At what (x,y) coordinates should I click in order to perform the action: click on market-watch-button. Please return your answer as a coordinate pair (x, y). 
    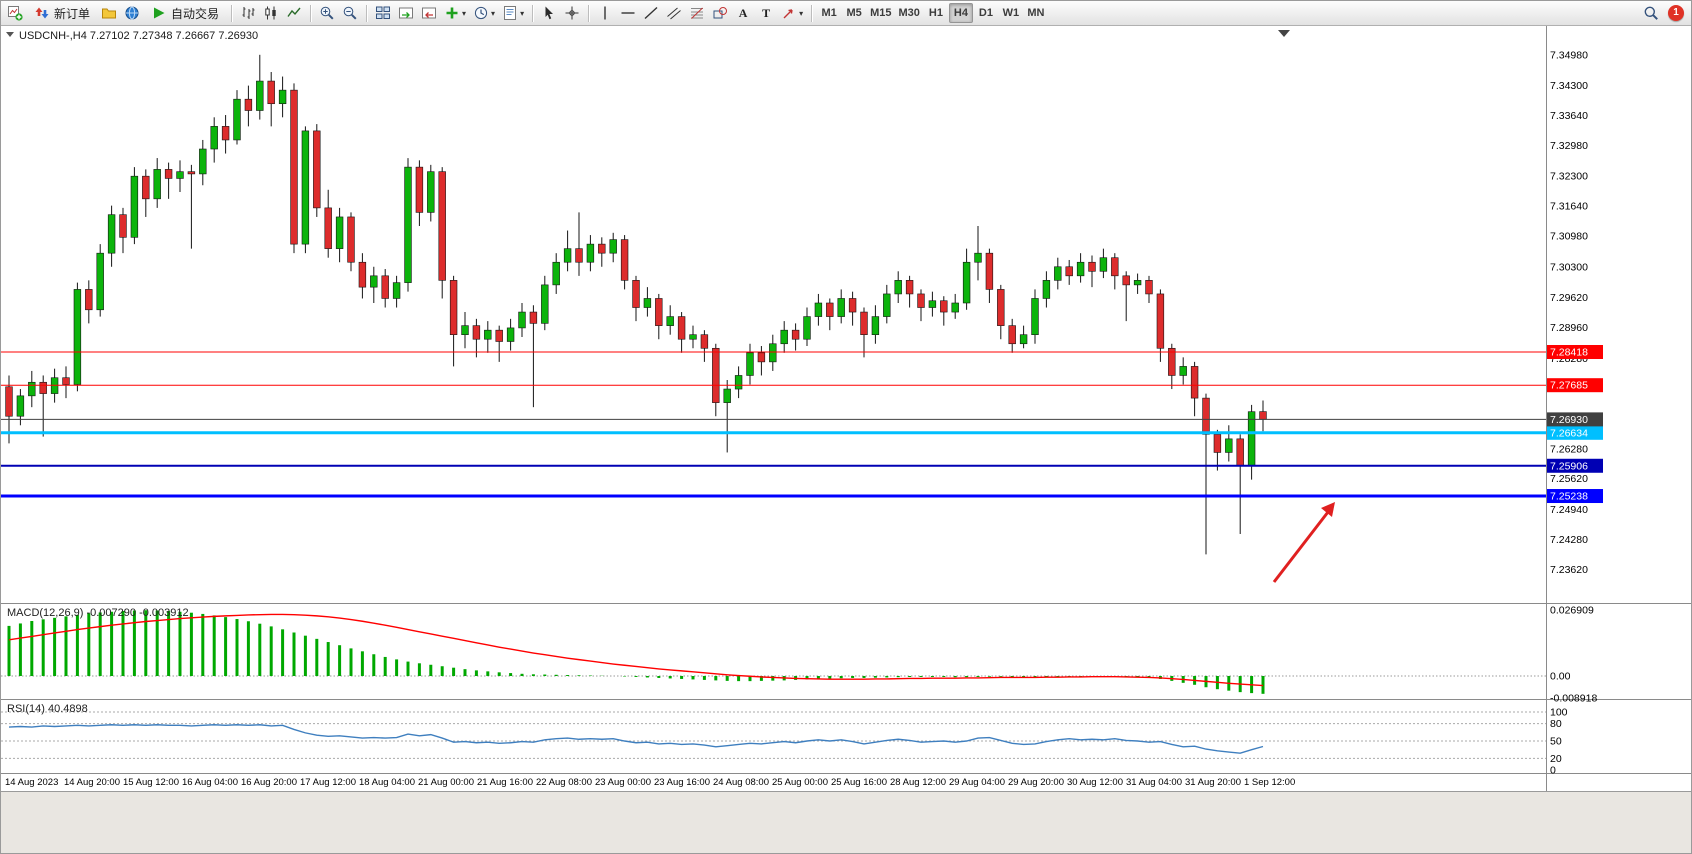
    Looking at the image, I should click on (132, 13).